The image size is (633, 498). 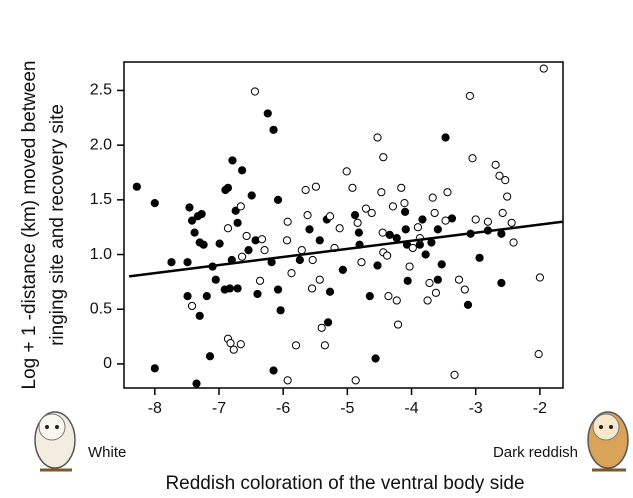 I want to click on right-note: Dark reddish, so click(x=535, y=452).